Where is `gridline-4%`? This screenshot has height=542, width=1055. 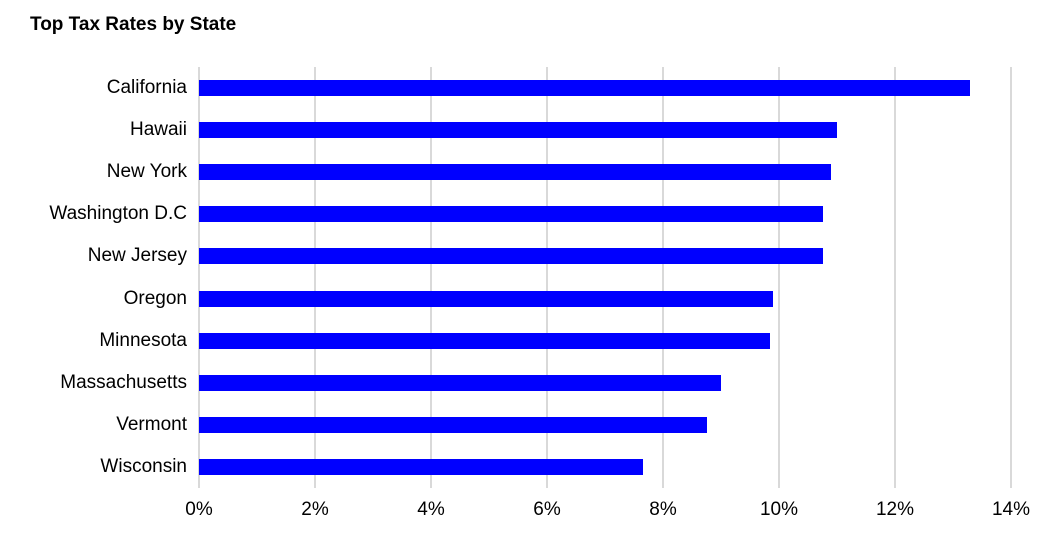 gridline-4% is located at coordinates (431, 277).